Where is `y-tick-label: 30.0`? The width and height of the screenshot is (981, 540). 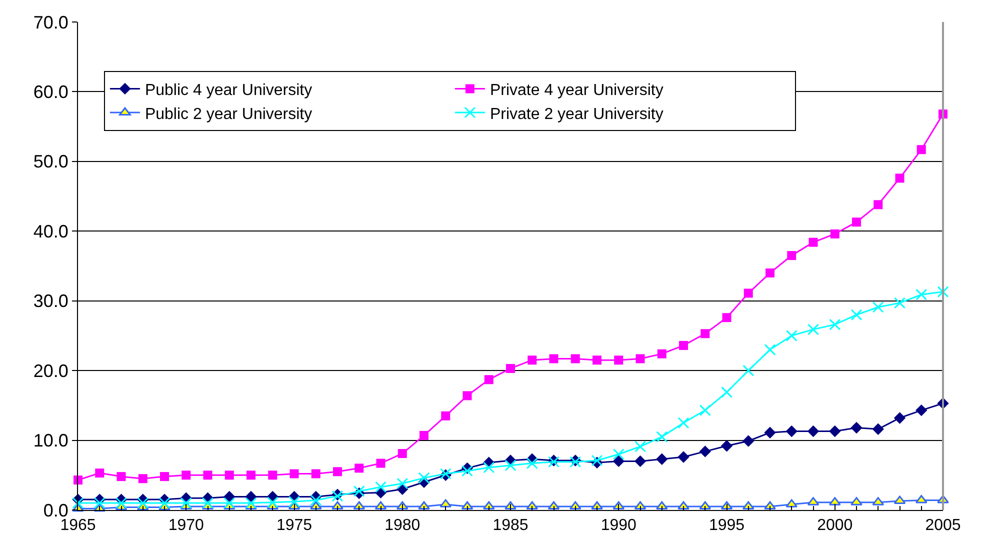
y-tick-label: 30.0 is located at coordinates (50, 301).